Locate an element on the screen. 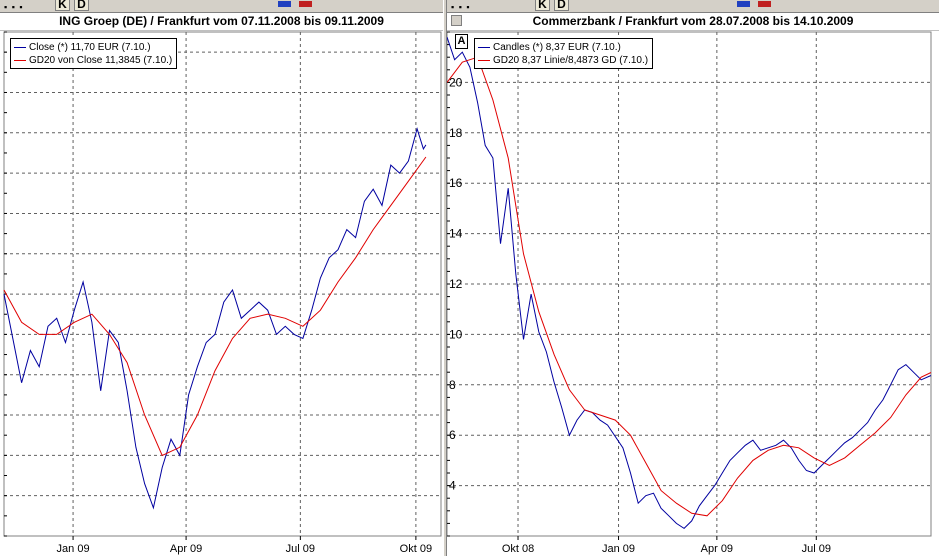 This screenshot has height=556, width=939. y-tick-label: 6 is located at coordinates (452, 435).